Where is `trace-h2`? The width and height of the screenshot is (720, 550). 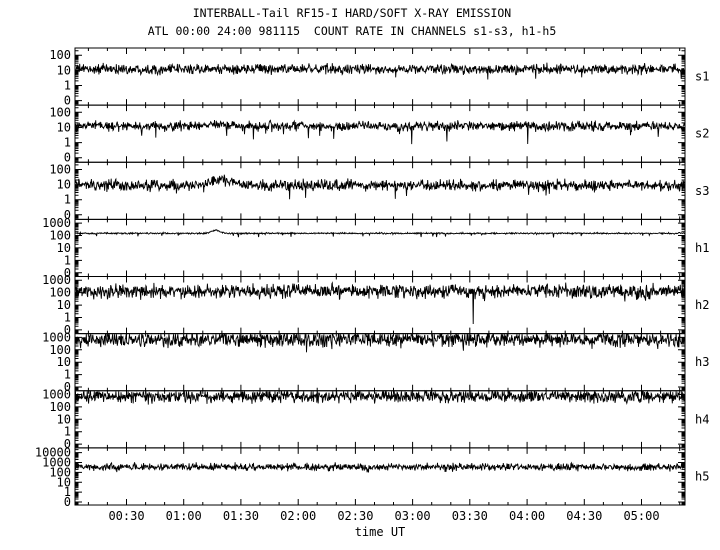 trace-h2 is located at coordinates (380, 303).